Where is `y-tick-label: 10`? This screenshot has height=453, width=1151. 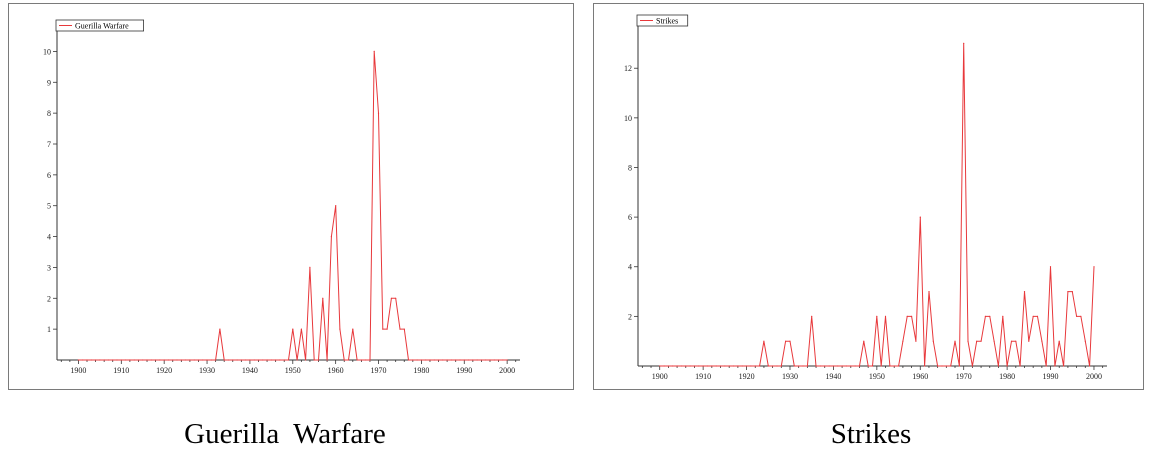
y-tick-label: 10 is located at coordinates (628, 118).